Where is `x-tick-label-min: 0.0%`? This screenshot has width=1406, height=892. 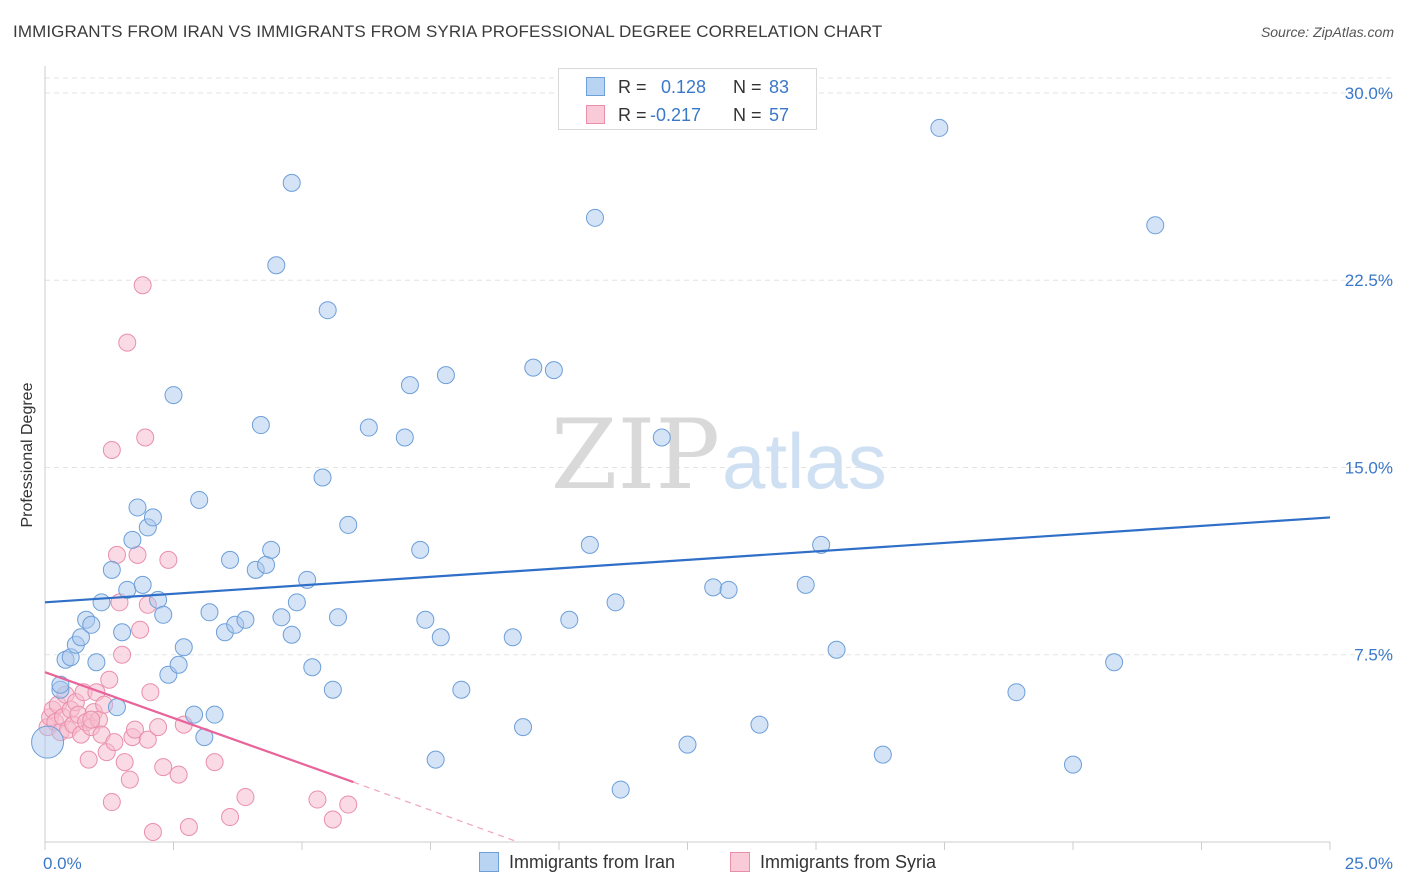 x-tick-label-min: 0.0% is located at coordinates (62, 863).